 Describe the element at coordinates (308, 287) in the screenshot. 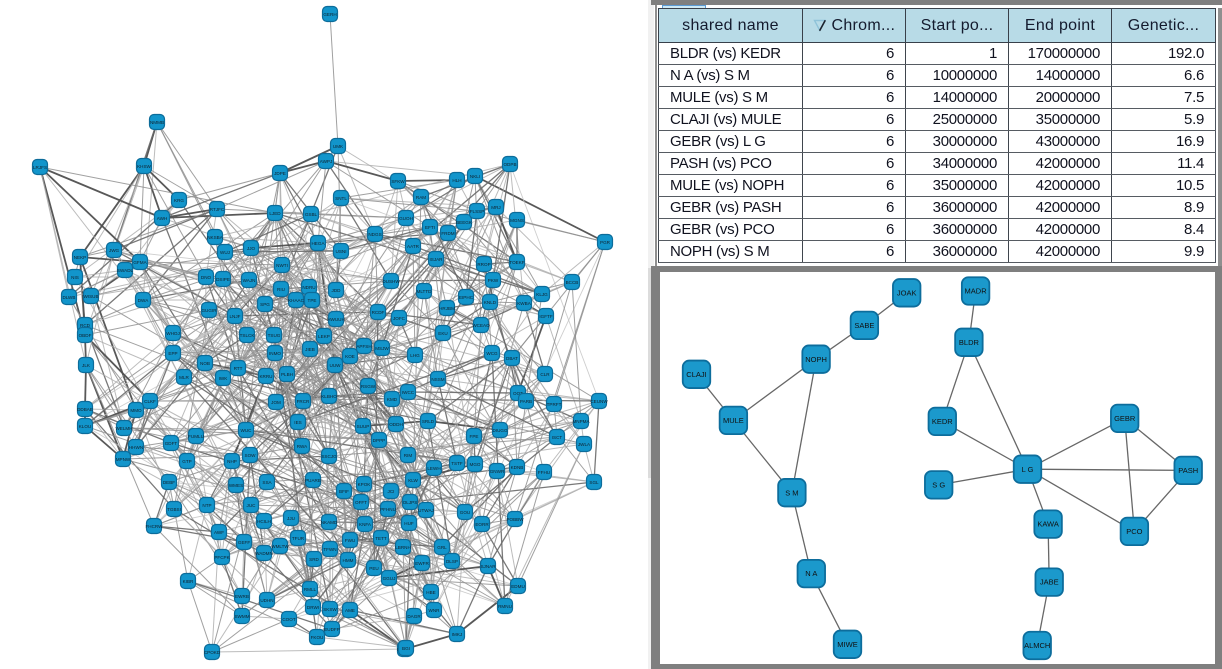

I see `svg-text: NDRU` at that location.